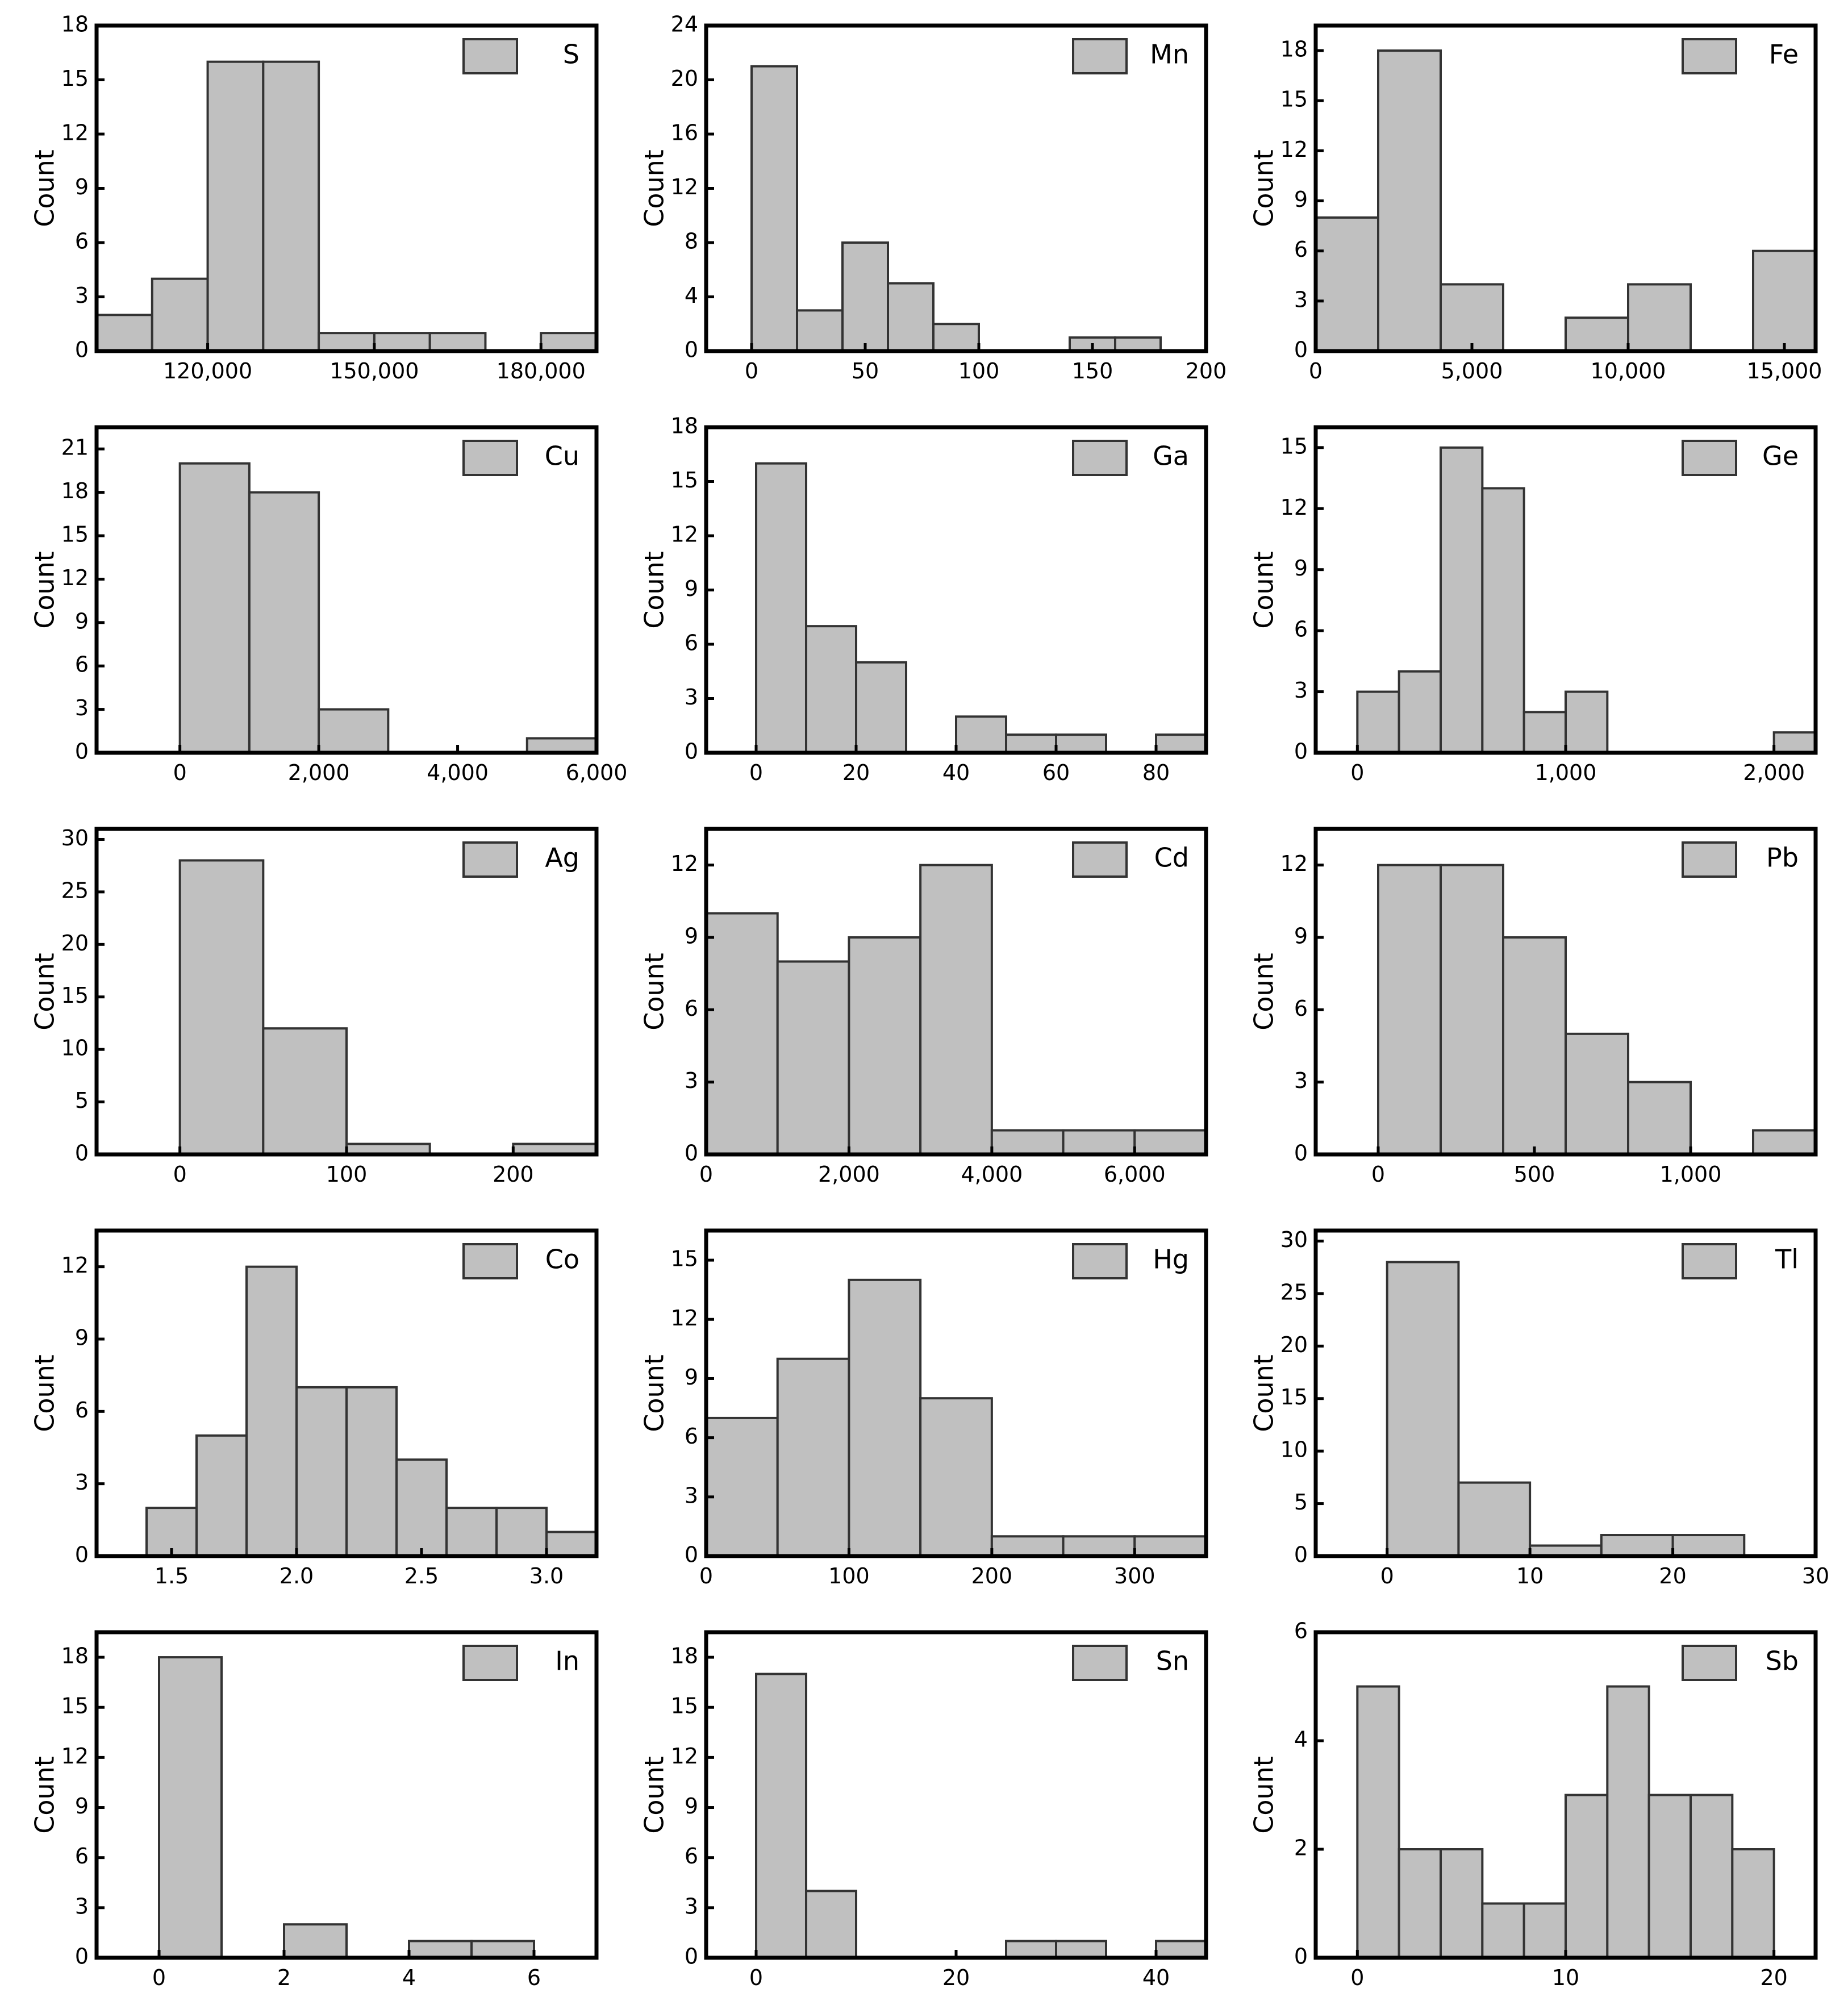 This screenshot has height=2014, width=1848. What do you see at coordinates (207, 370) in the screenshot?
I see `x-tick-label-s-0: 120,000` at bounding box center [207, 370].